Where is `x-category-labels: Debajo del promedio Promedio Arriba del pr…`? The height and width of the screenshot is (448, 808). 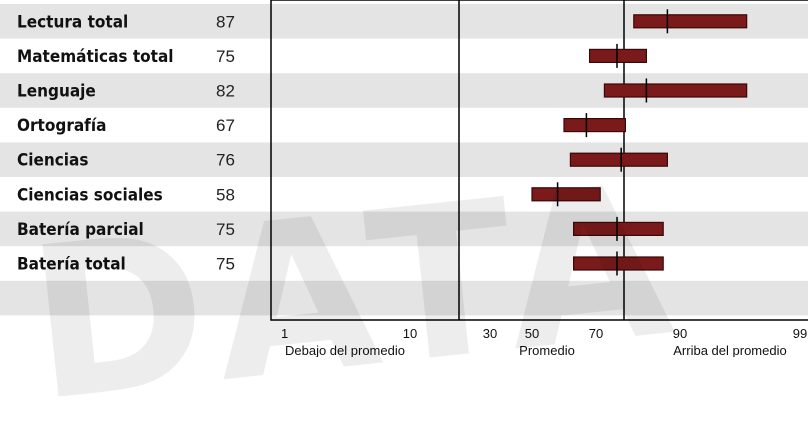 x-category-labels: Debajo del promedio Promedio Arriba del pr… is located at coordinates (536, 350).